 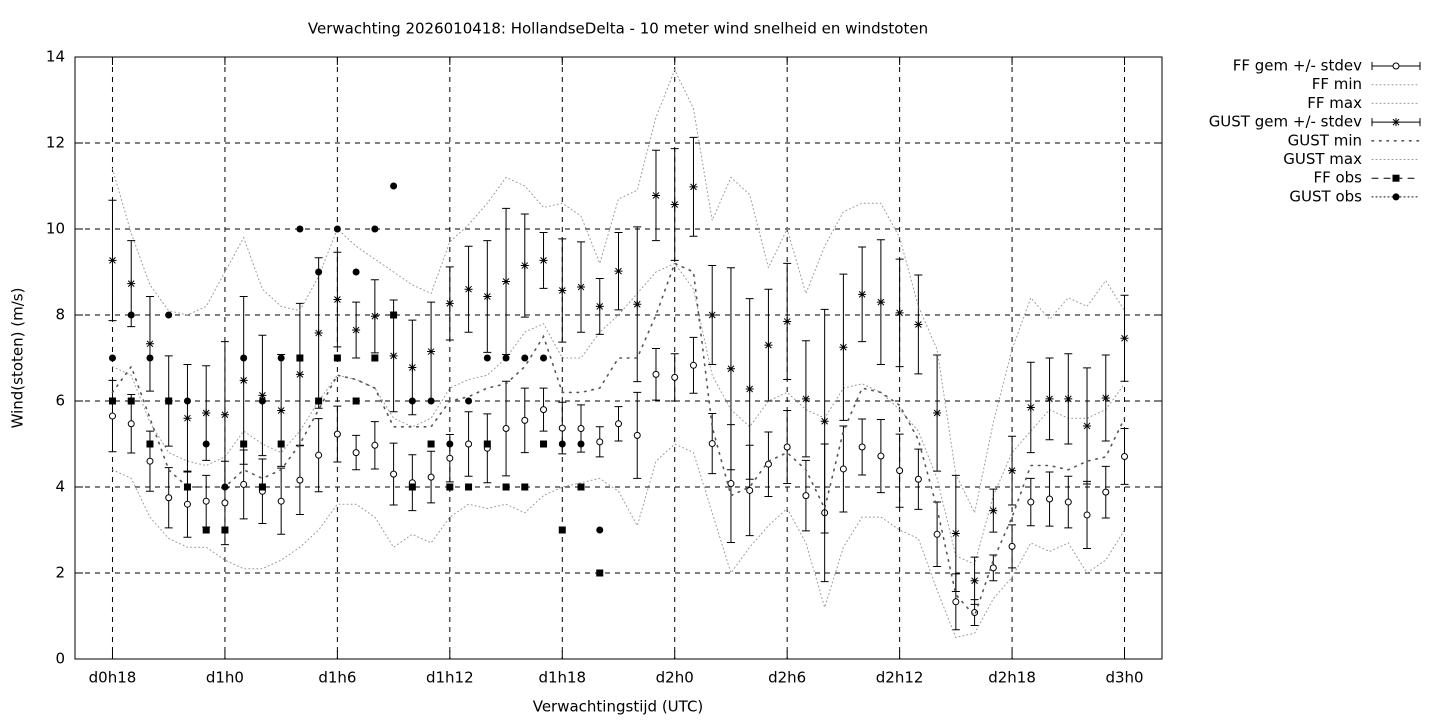 I want to click on y-tick-label: 8, so click(x=60, y=315).